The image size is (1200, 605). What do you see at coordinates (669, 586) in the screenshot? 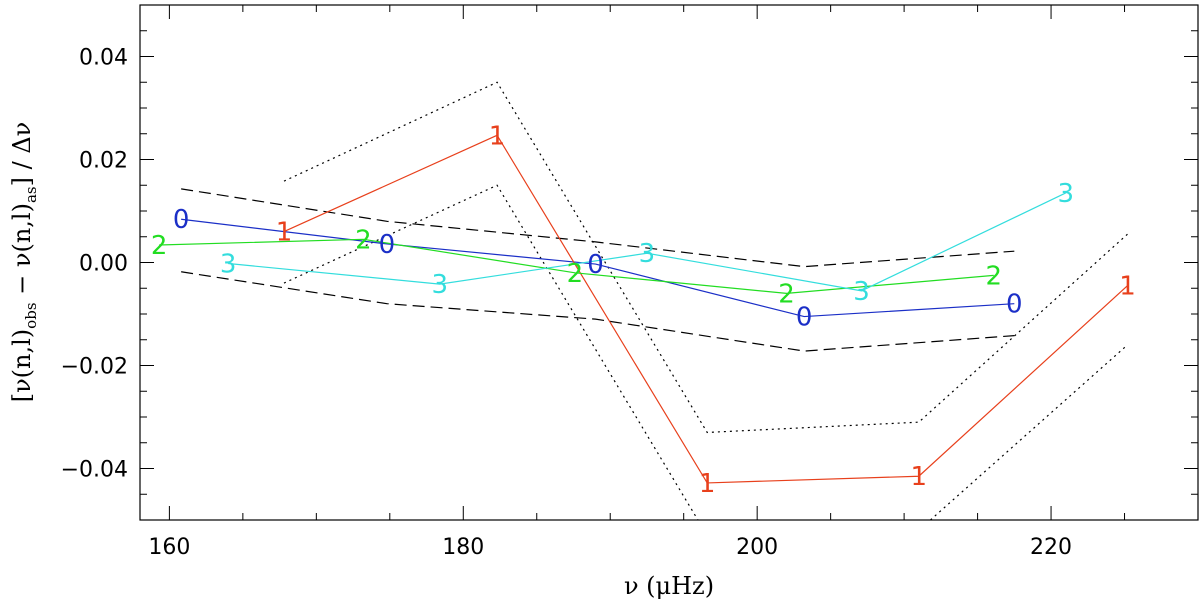
I see `x-axis-title: ν (μHz)` at bounding box center [669, 586].